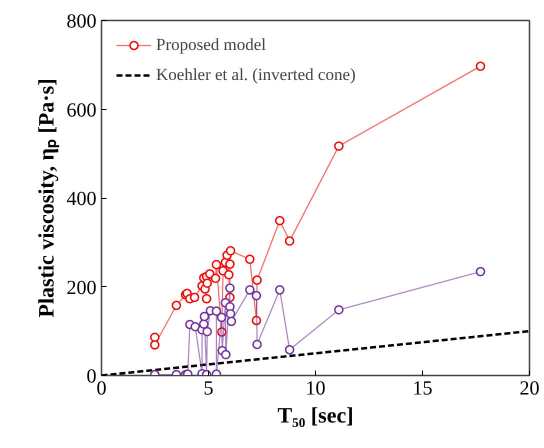 The width and height of the screenshot is (544, 448). I want to click on y-tick-label: 400, so click(81, 199).